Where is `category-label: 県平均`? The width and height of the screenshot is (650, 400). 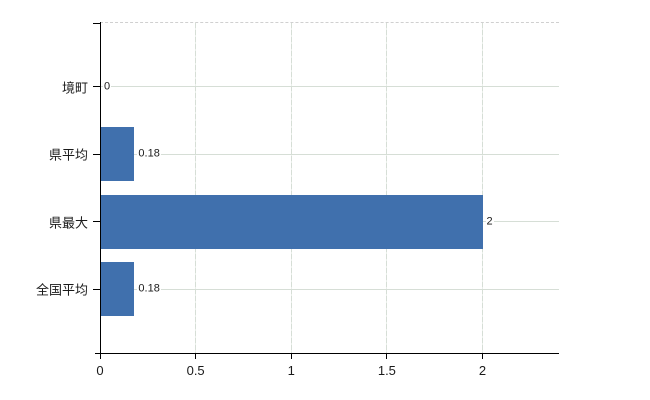
category-label: 県平均 is located at coordinates (68, 155).